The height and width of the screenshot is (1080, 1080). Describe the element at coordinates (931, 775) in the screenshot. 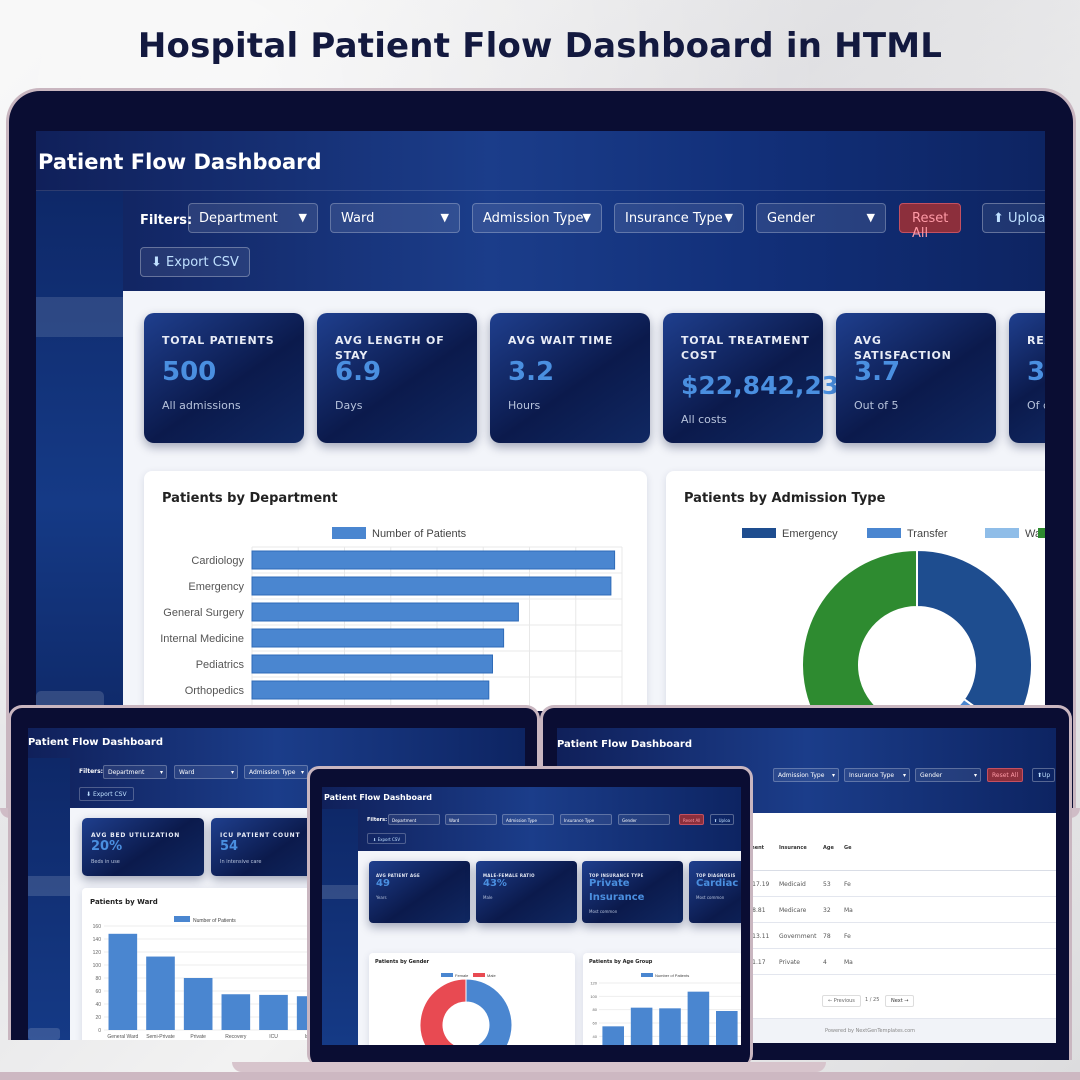

I see `right-gender-select-label: Gender` at that location.